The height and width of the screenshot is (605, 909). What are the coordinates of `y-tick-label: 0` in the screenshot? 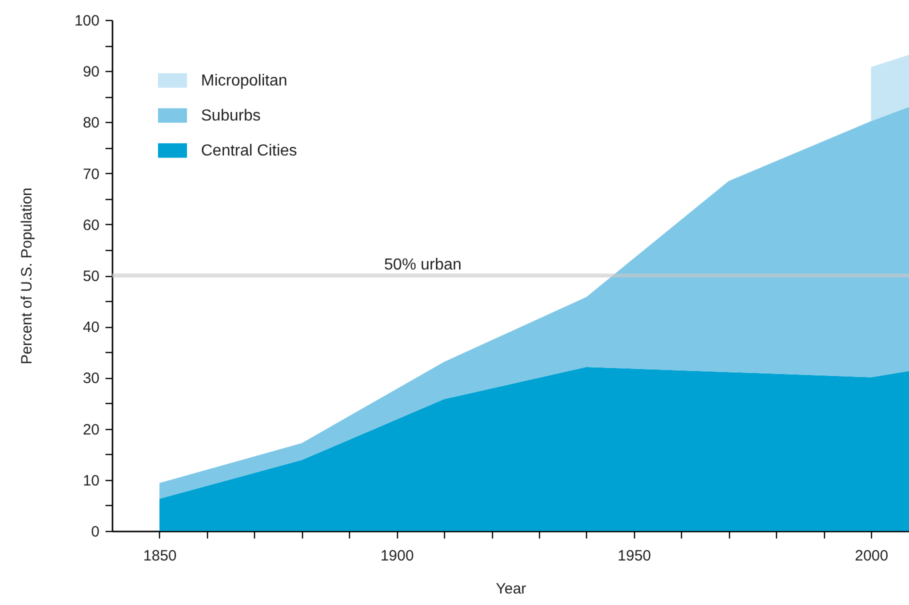 It's located at (95, 532).